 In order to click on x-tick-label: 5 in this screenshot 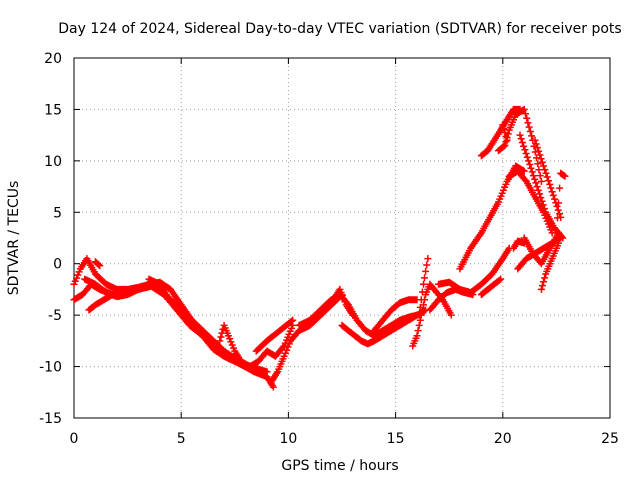, I will do `click(181, 439)`.